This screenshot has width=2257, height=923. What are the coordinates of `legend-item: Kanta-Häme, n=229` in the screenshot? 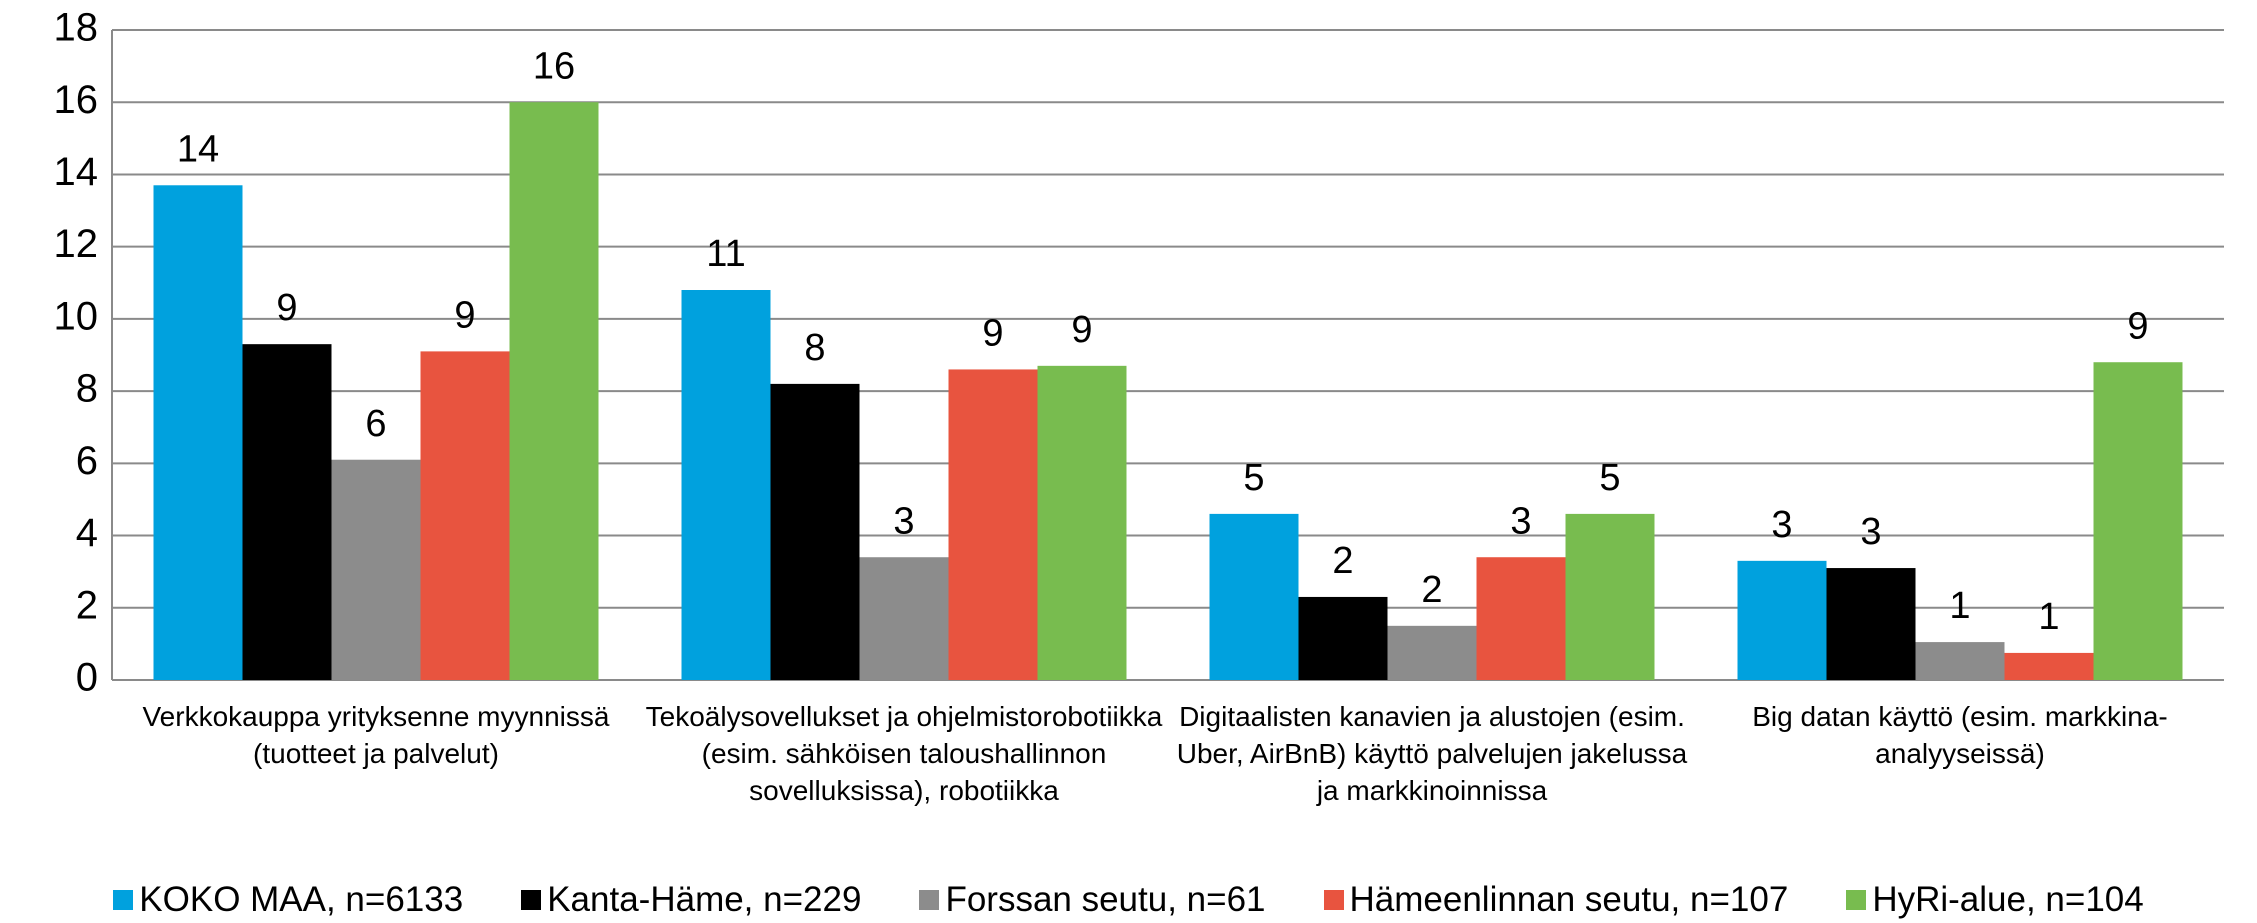 It's located at (691, 900).